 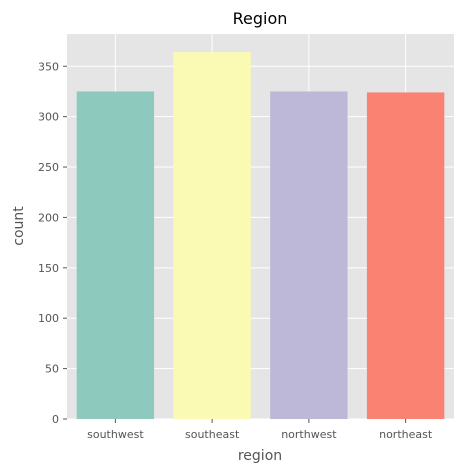 I want to click on x-axis-ticks: southwest southeast northwest northeast, so click(x=260, y=430).